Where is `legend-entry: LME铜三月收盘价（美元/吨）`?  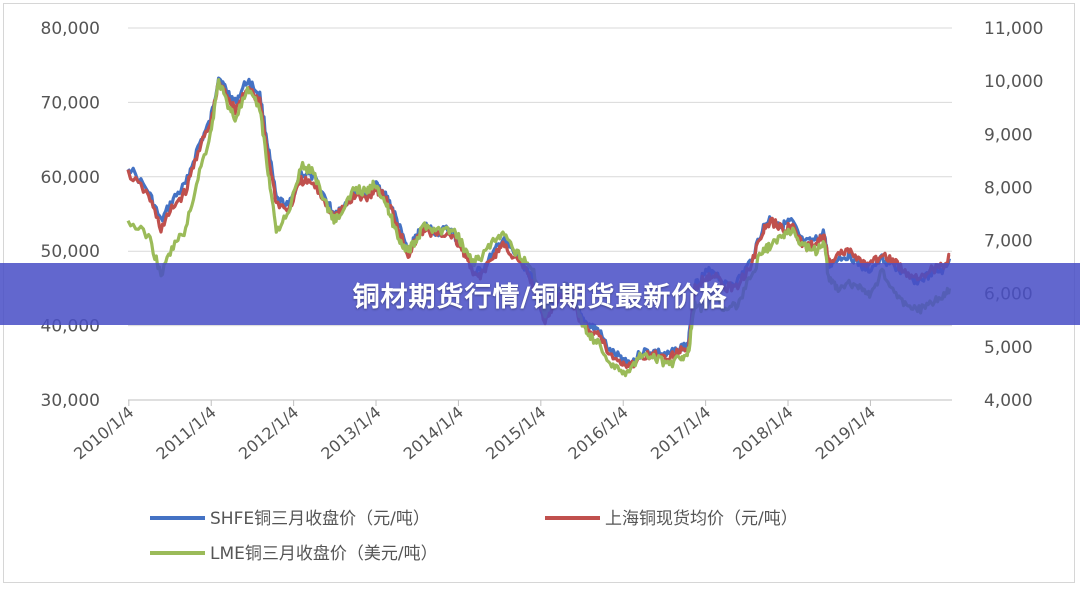
legend-entry: LME铜三月收盘价（美元/吨） is located at coordinates (324, 554).